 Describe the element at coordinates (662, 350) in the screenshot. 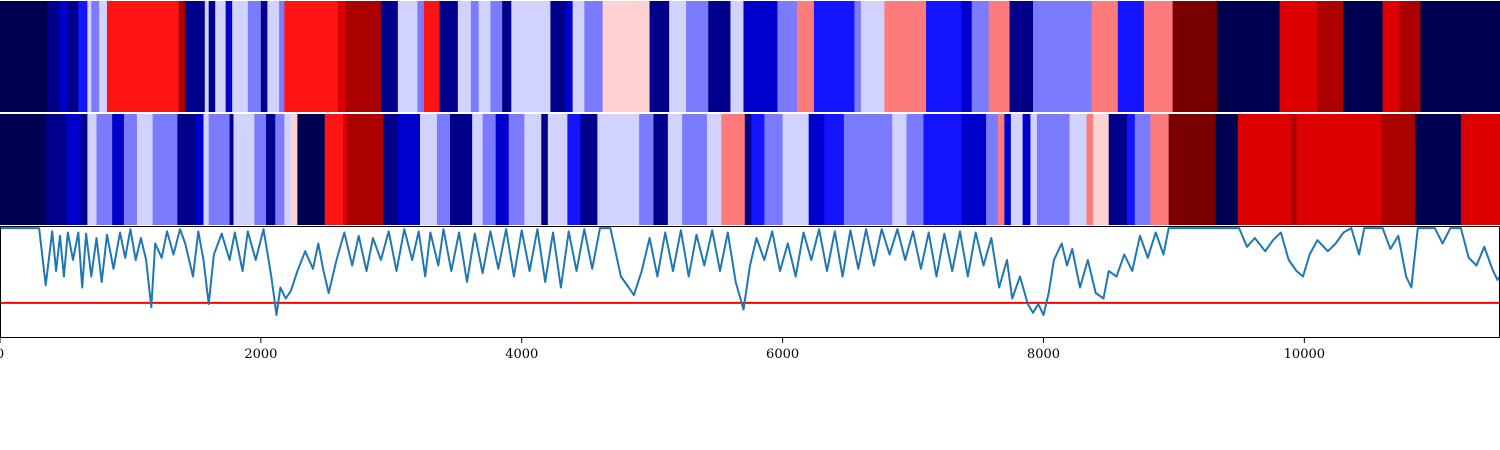

I see `x-axis: 0 2000 4000 6000 8000 10000` at that location.